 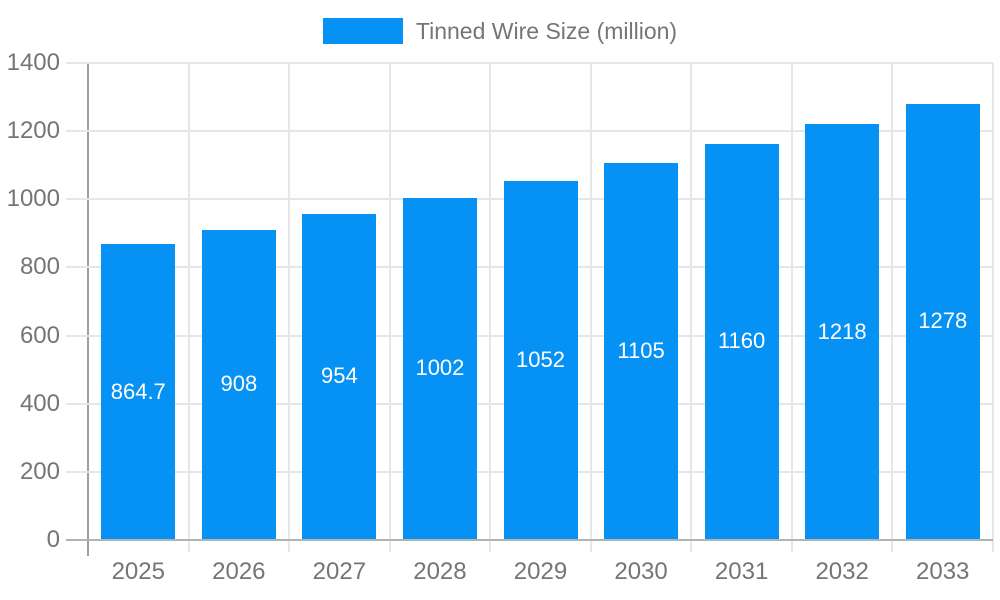 I want to click on legend-swatch, so click(x=362, y=31).